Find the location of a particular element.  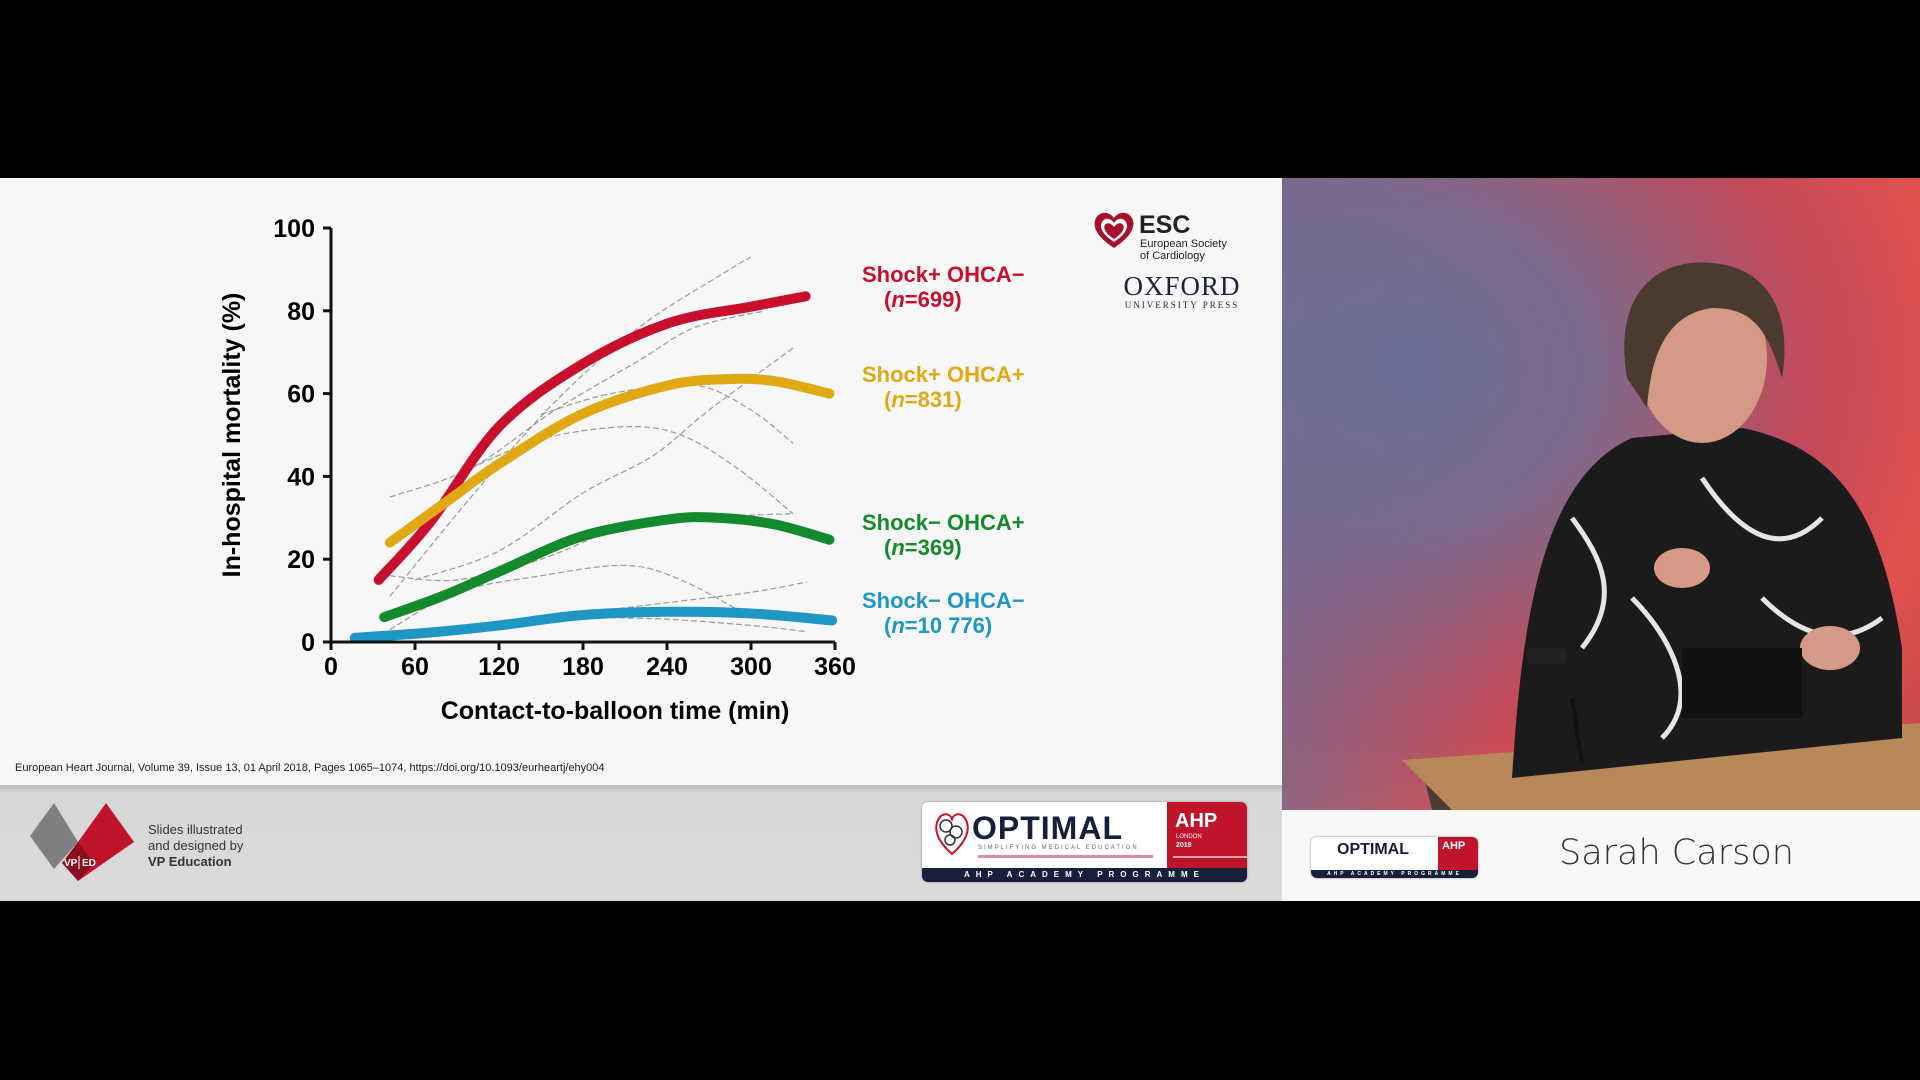

oxford-name: OXFORD is located at coordinates (1182, 286).